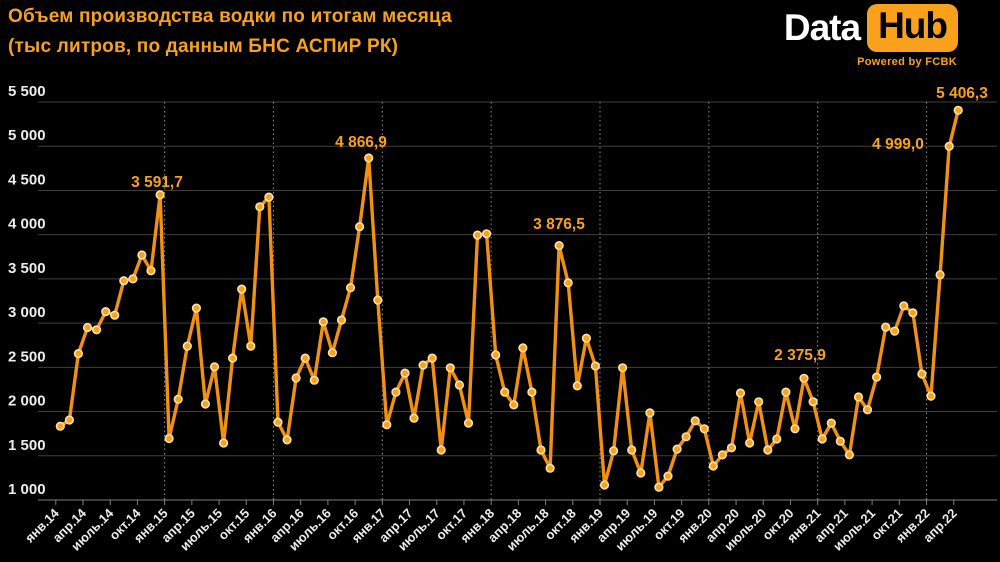 The image size is (1000, 562). I want to click on logo-text-hub: Hub, so click(912, 28).